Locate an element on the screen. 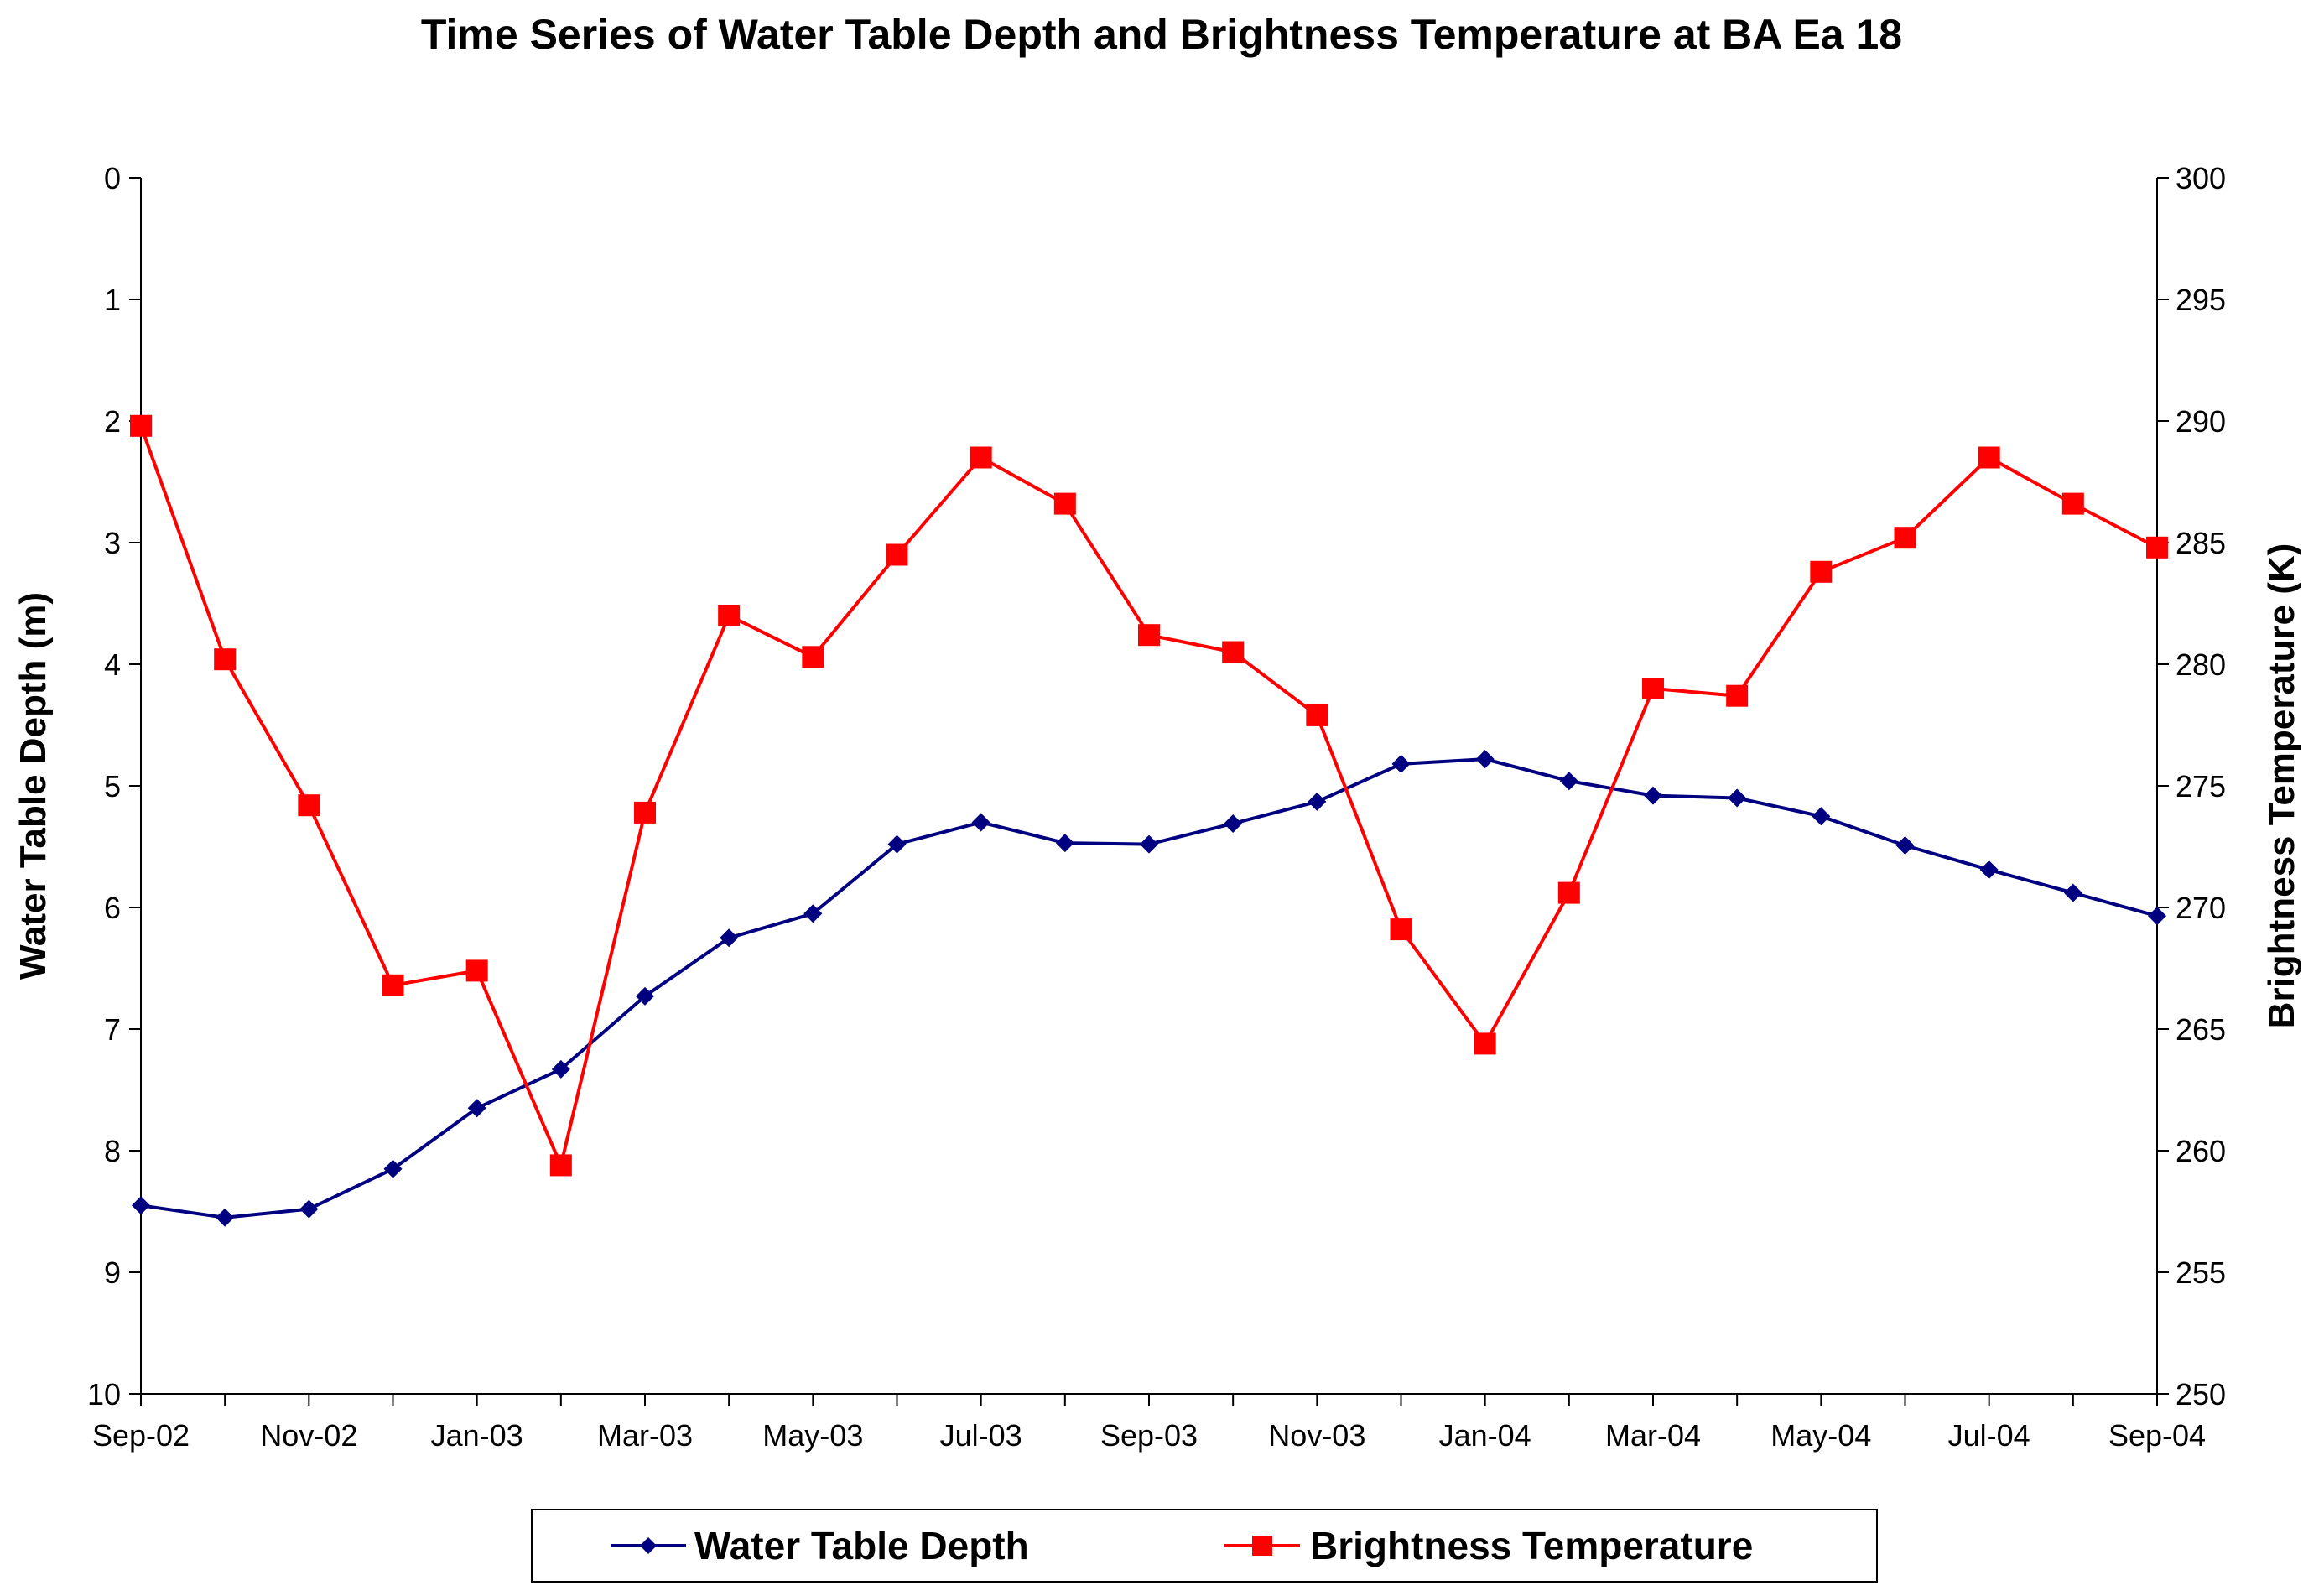 The width and height of the screenshot is (2324, 1596). y-left-tick-label: 7 is located at coordinates (112, 1029).